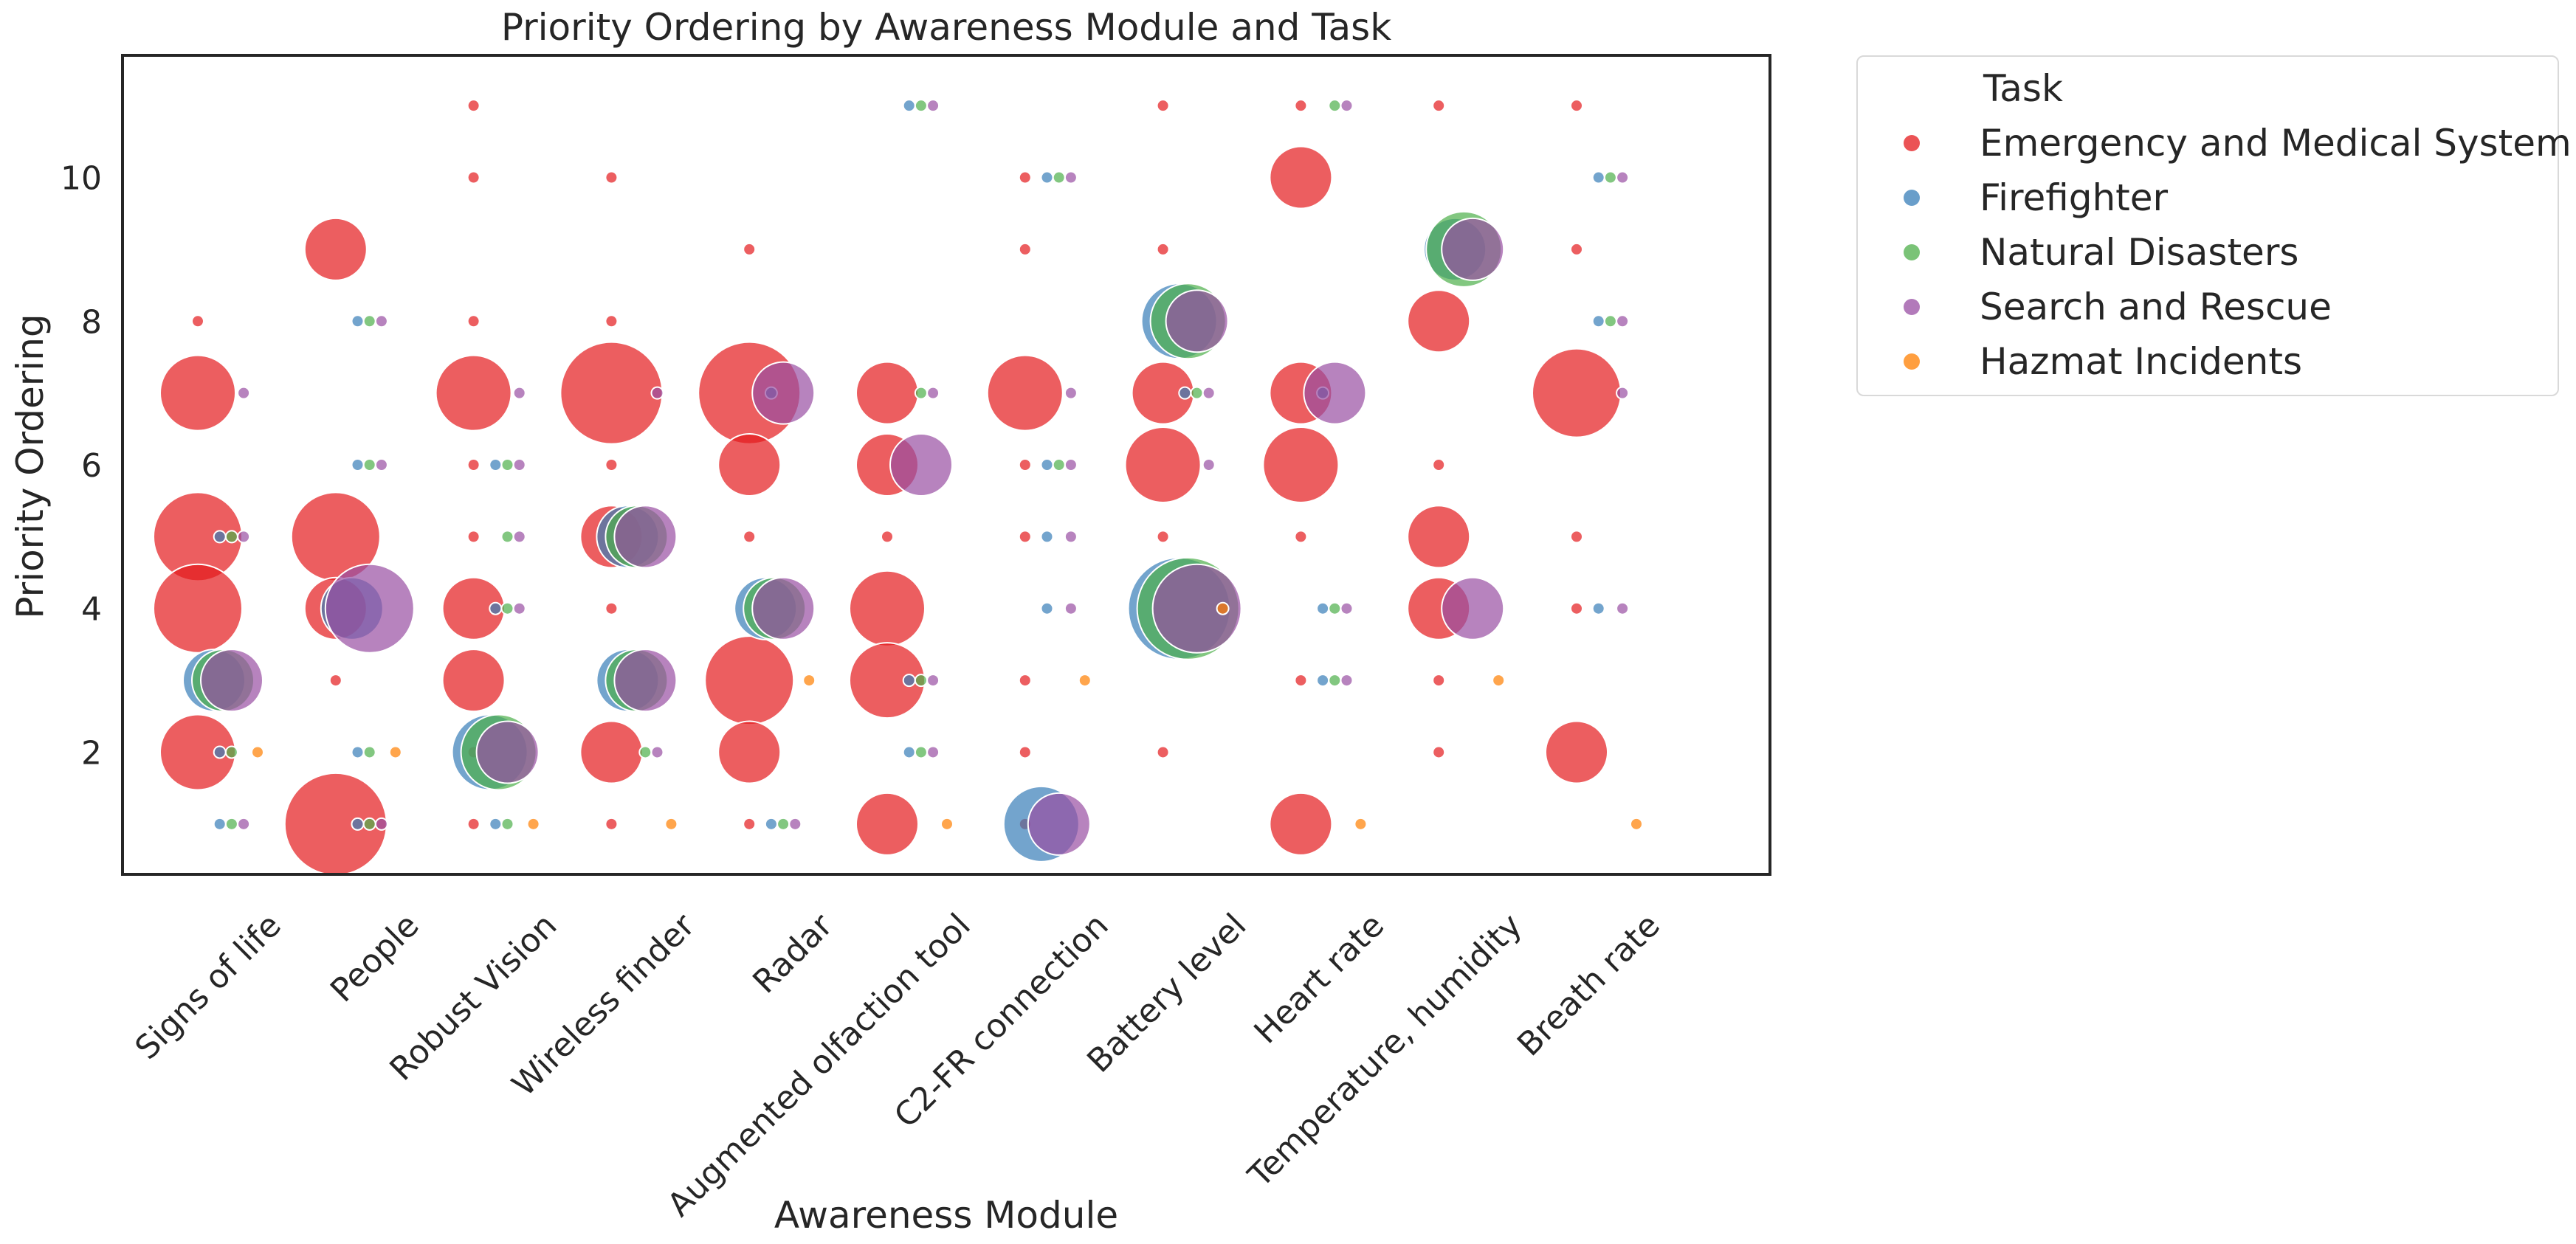 Image resolution: width=2576 pixels, height=1244 pixels. I want to click on legend-label: Firefighter, so click(2074, 197).